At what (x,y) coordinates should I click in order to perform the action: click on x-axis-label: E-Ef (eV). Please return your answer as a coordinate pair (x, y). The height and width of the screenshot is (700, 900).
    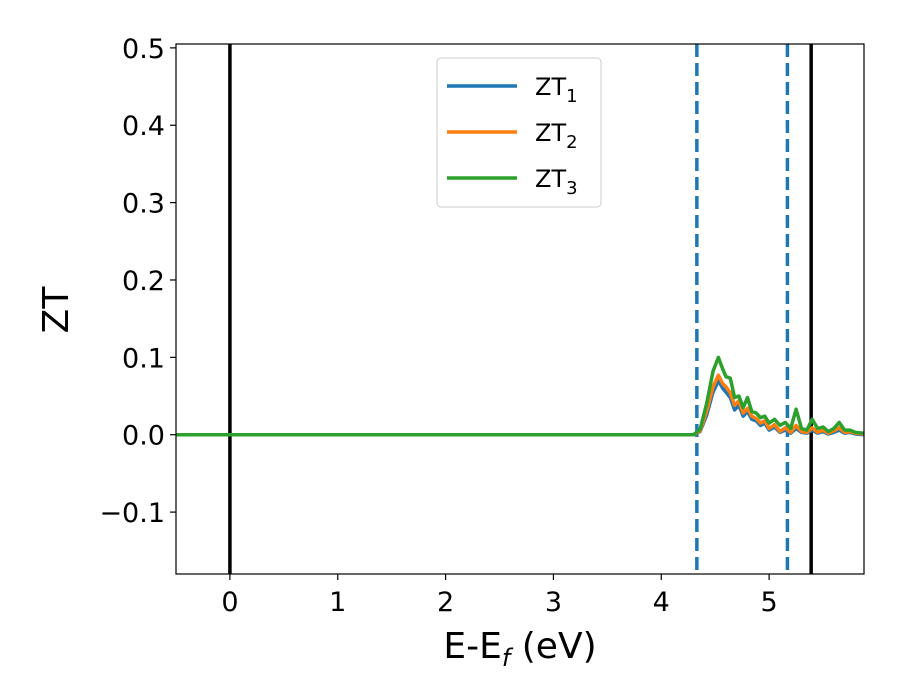
    Looking at the image, I should click on (519, 649).